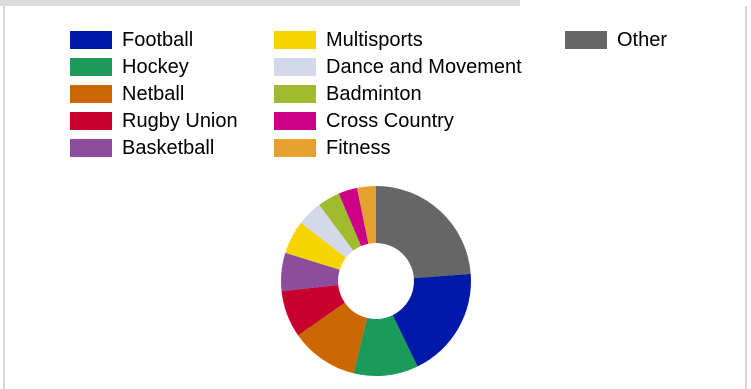  I want to click on legend-swatch-cross-country, so click(295, 120).